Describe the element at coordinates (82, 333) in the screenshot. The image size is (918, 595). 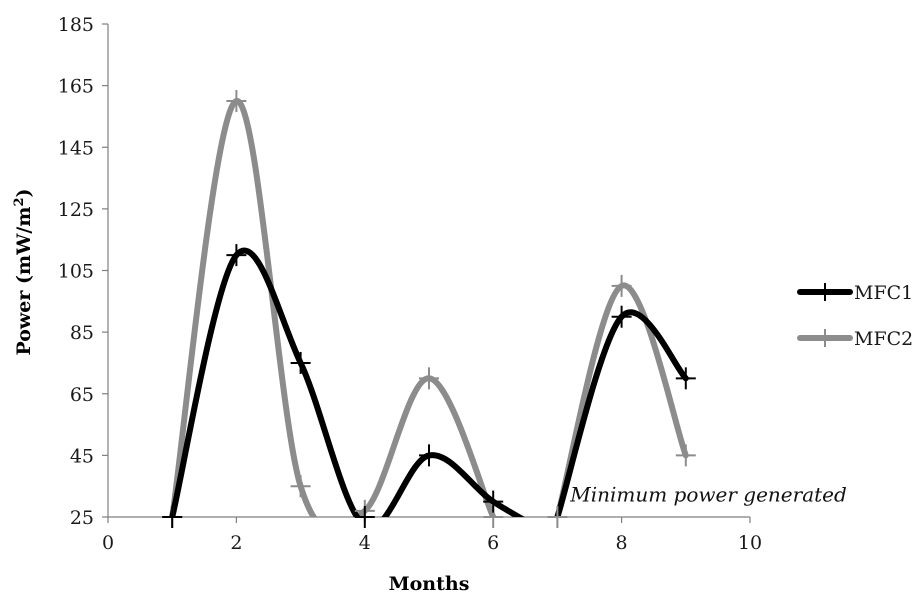
I see `y-tick-label: 85` at that location.